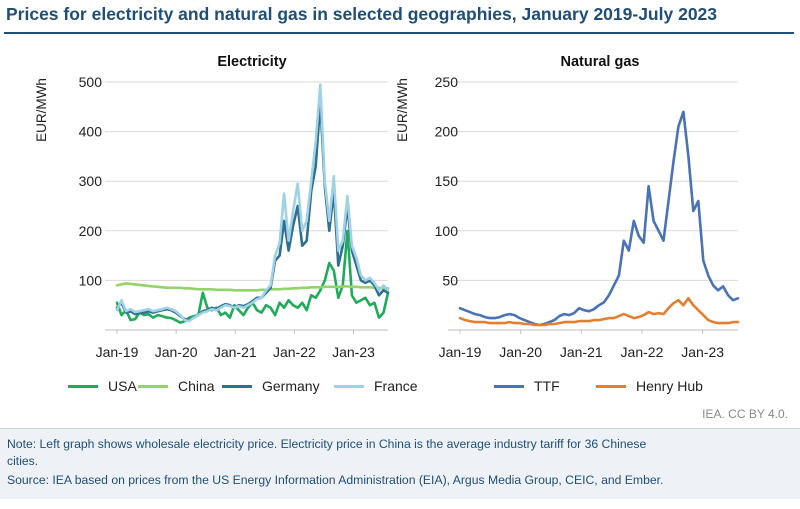  I want to click on y-axis-label-electricity: EUR/MWh, so click(41, 110).